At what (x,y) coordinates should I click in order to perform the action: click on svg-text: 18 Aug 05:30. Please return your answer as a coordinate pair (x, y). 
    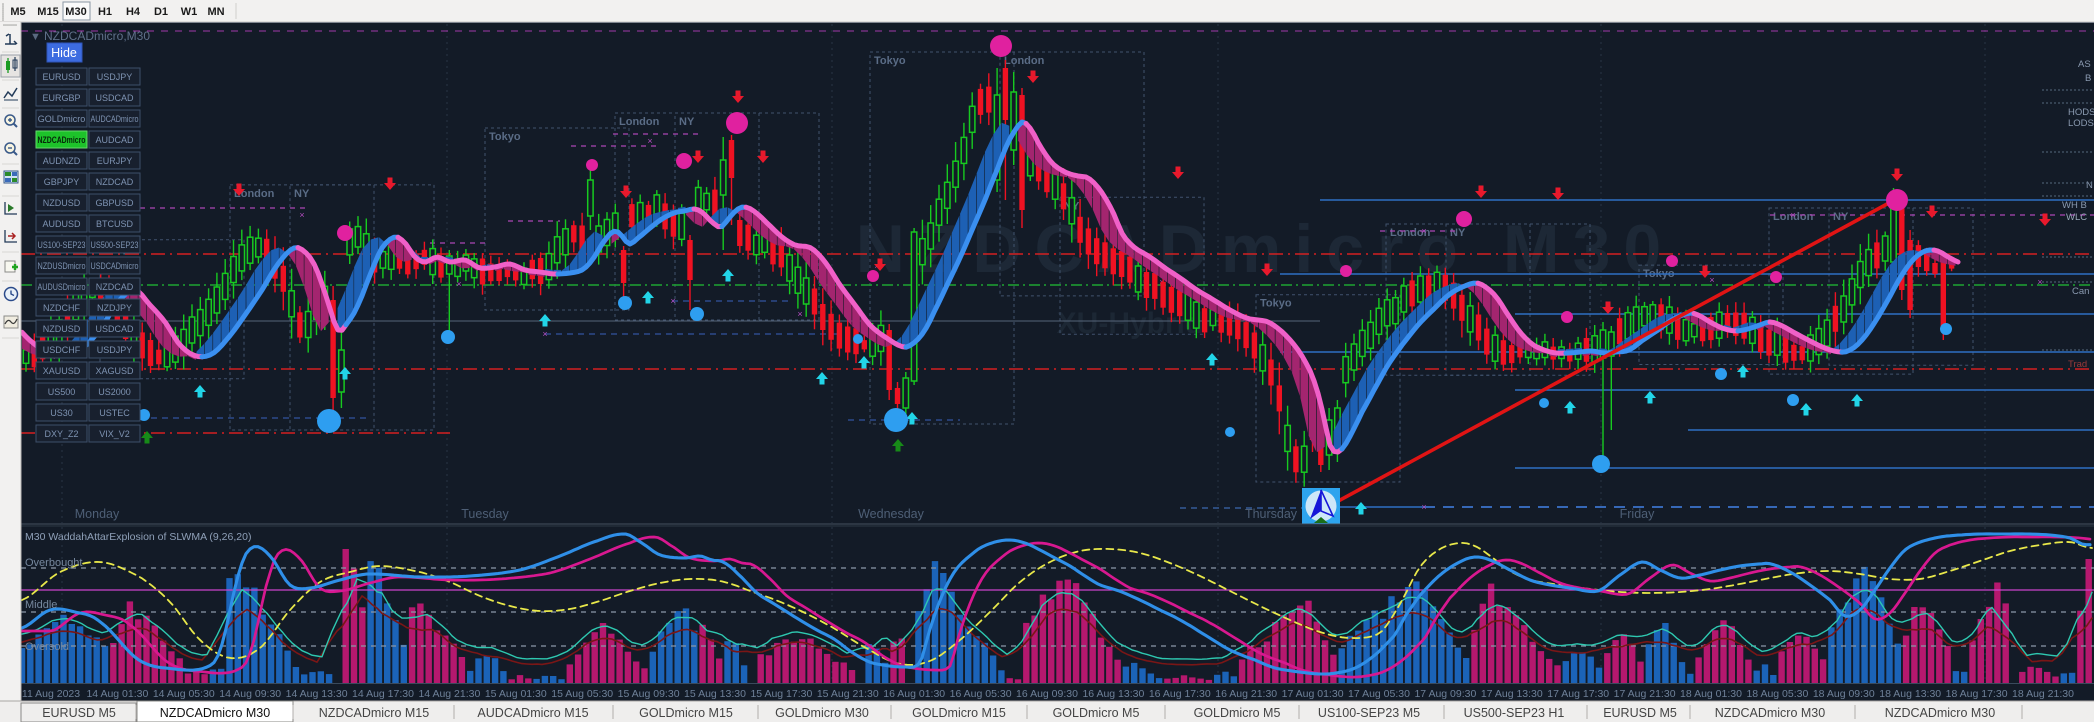
    Looking at the image, I should click on (1777, 694).